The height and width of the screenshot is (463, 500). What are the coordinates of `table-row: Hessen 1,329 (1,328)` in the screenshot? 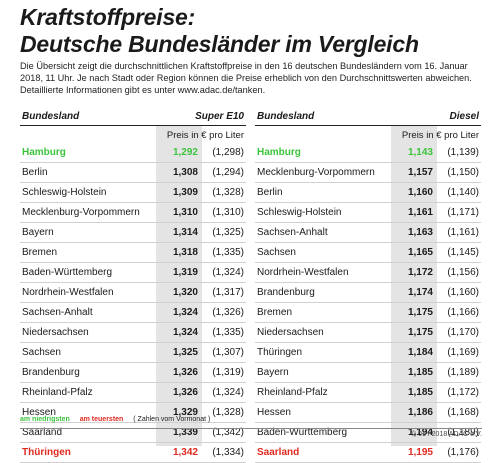 It's located at (133, 413).